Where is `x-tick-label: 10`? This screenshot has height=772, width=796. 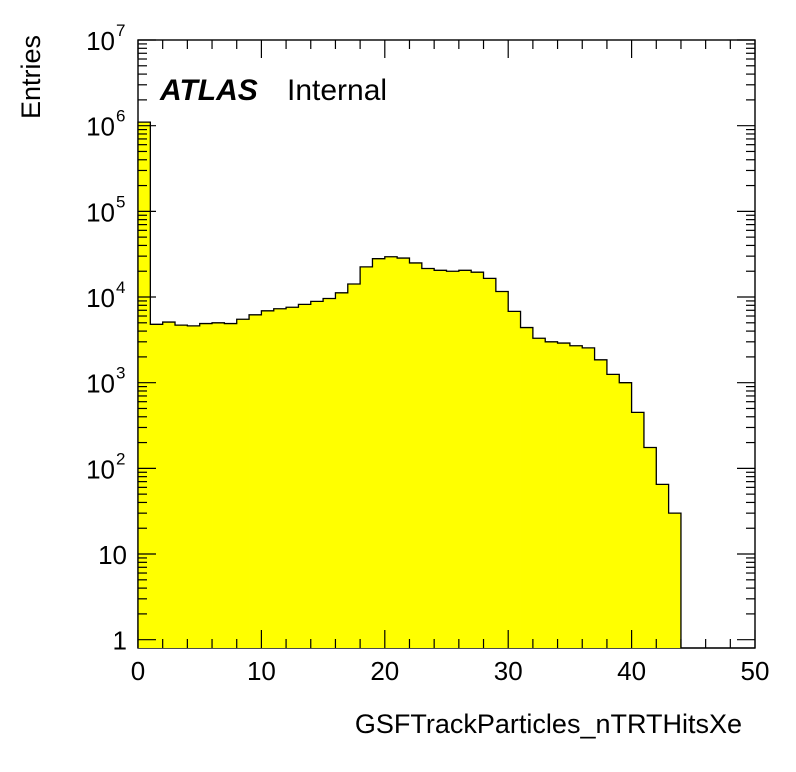
x-tick-label: 10 is located at coordinates (261, 671).